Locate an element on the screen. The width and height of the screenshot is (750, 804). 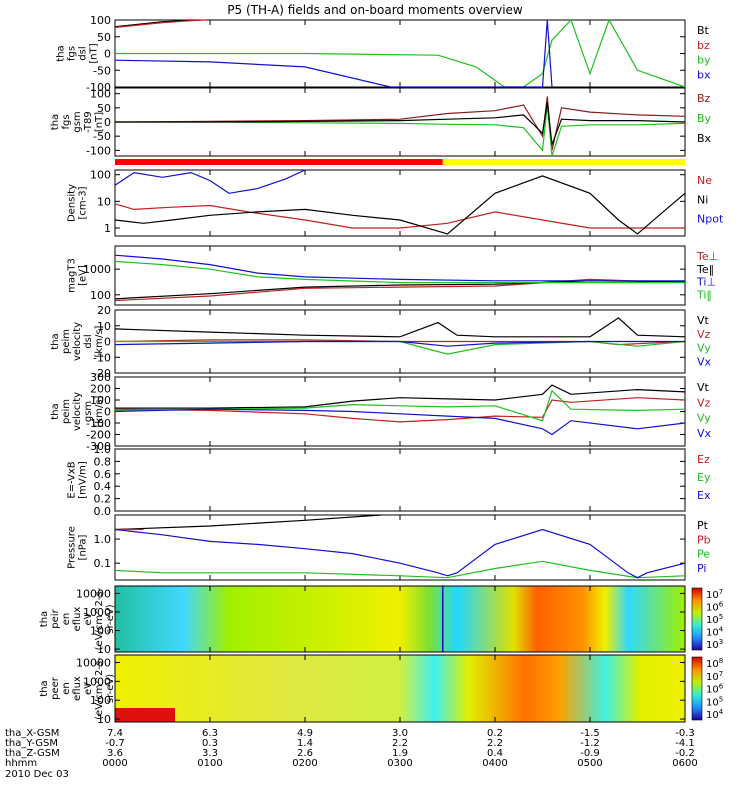
series-line-By is located at coordinates (400, 130).